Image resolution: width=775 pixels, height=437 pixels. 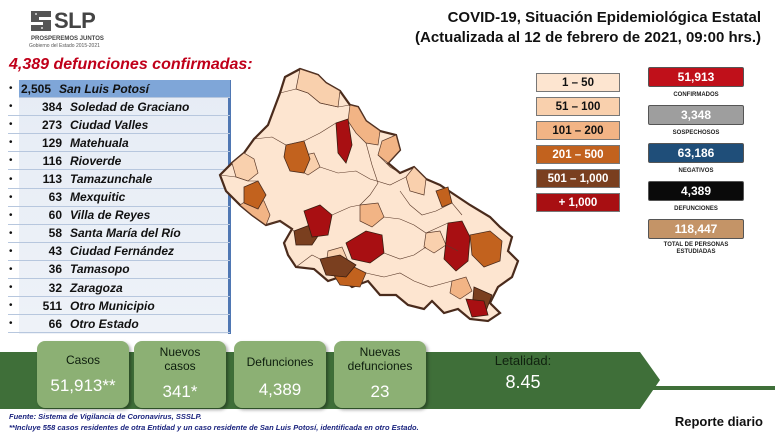 I want to click on municipality-name: Santa María del Río, so click(x=125, y=233).